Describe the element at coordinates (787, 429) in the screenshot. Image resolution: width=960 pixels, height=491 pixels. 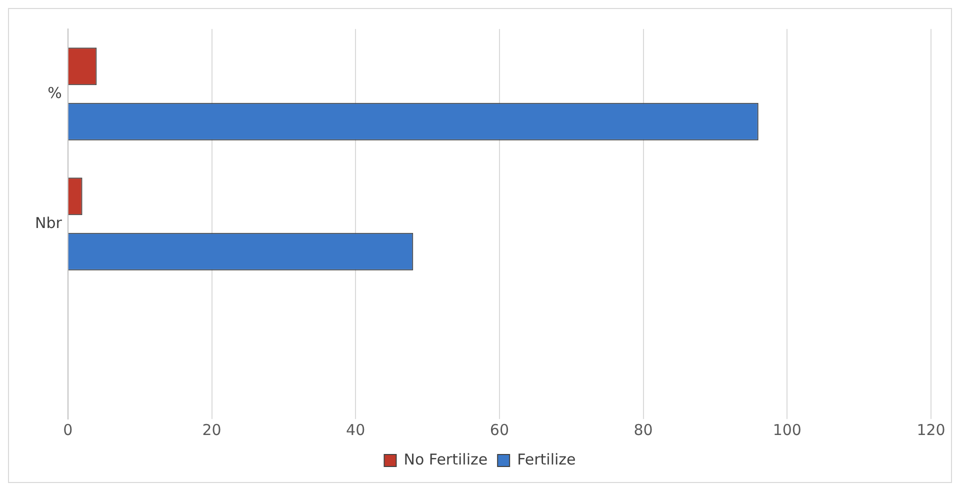
I see `x-tick-label: 100` at that location.